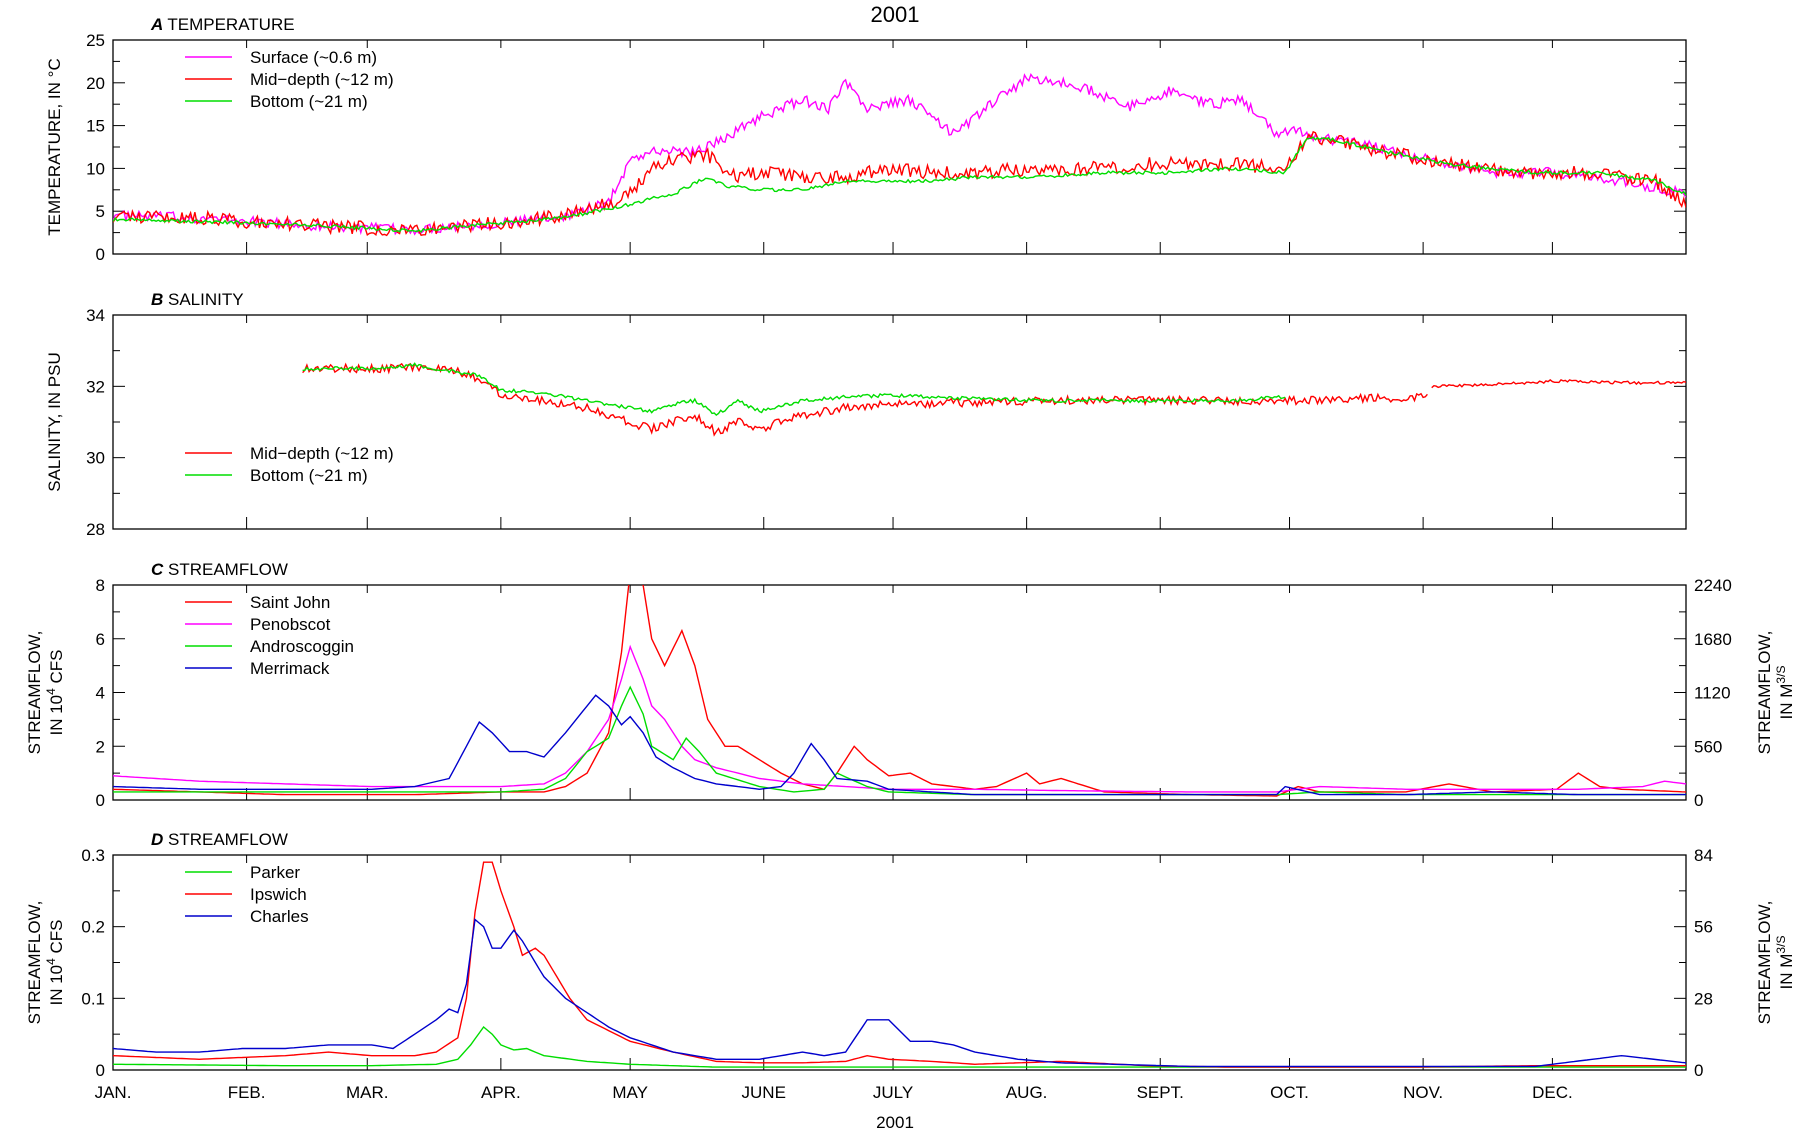 The width and height of the screenshot is (1819, 1138). I want to click on panel-title: TEMPERATURE, so click(230, 24).